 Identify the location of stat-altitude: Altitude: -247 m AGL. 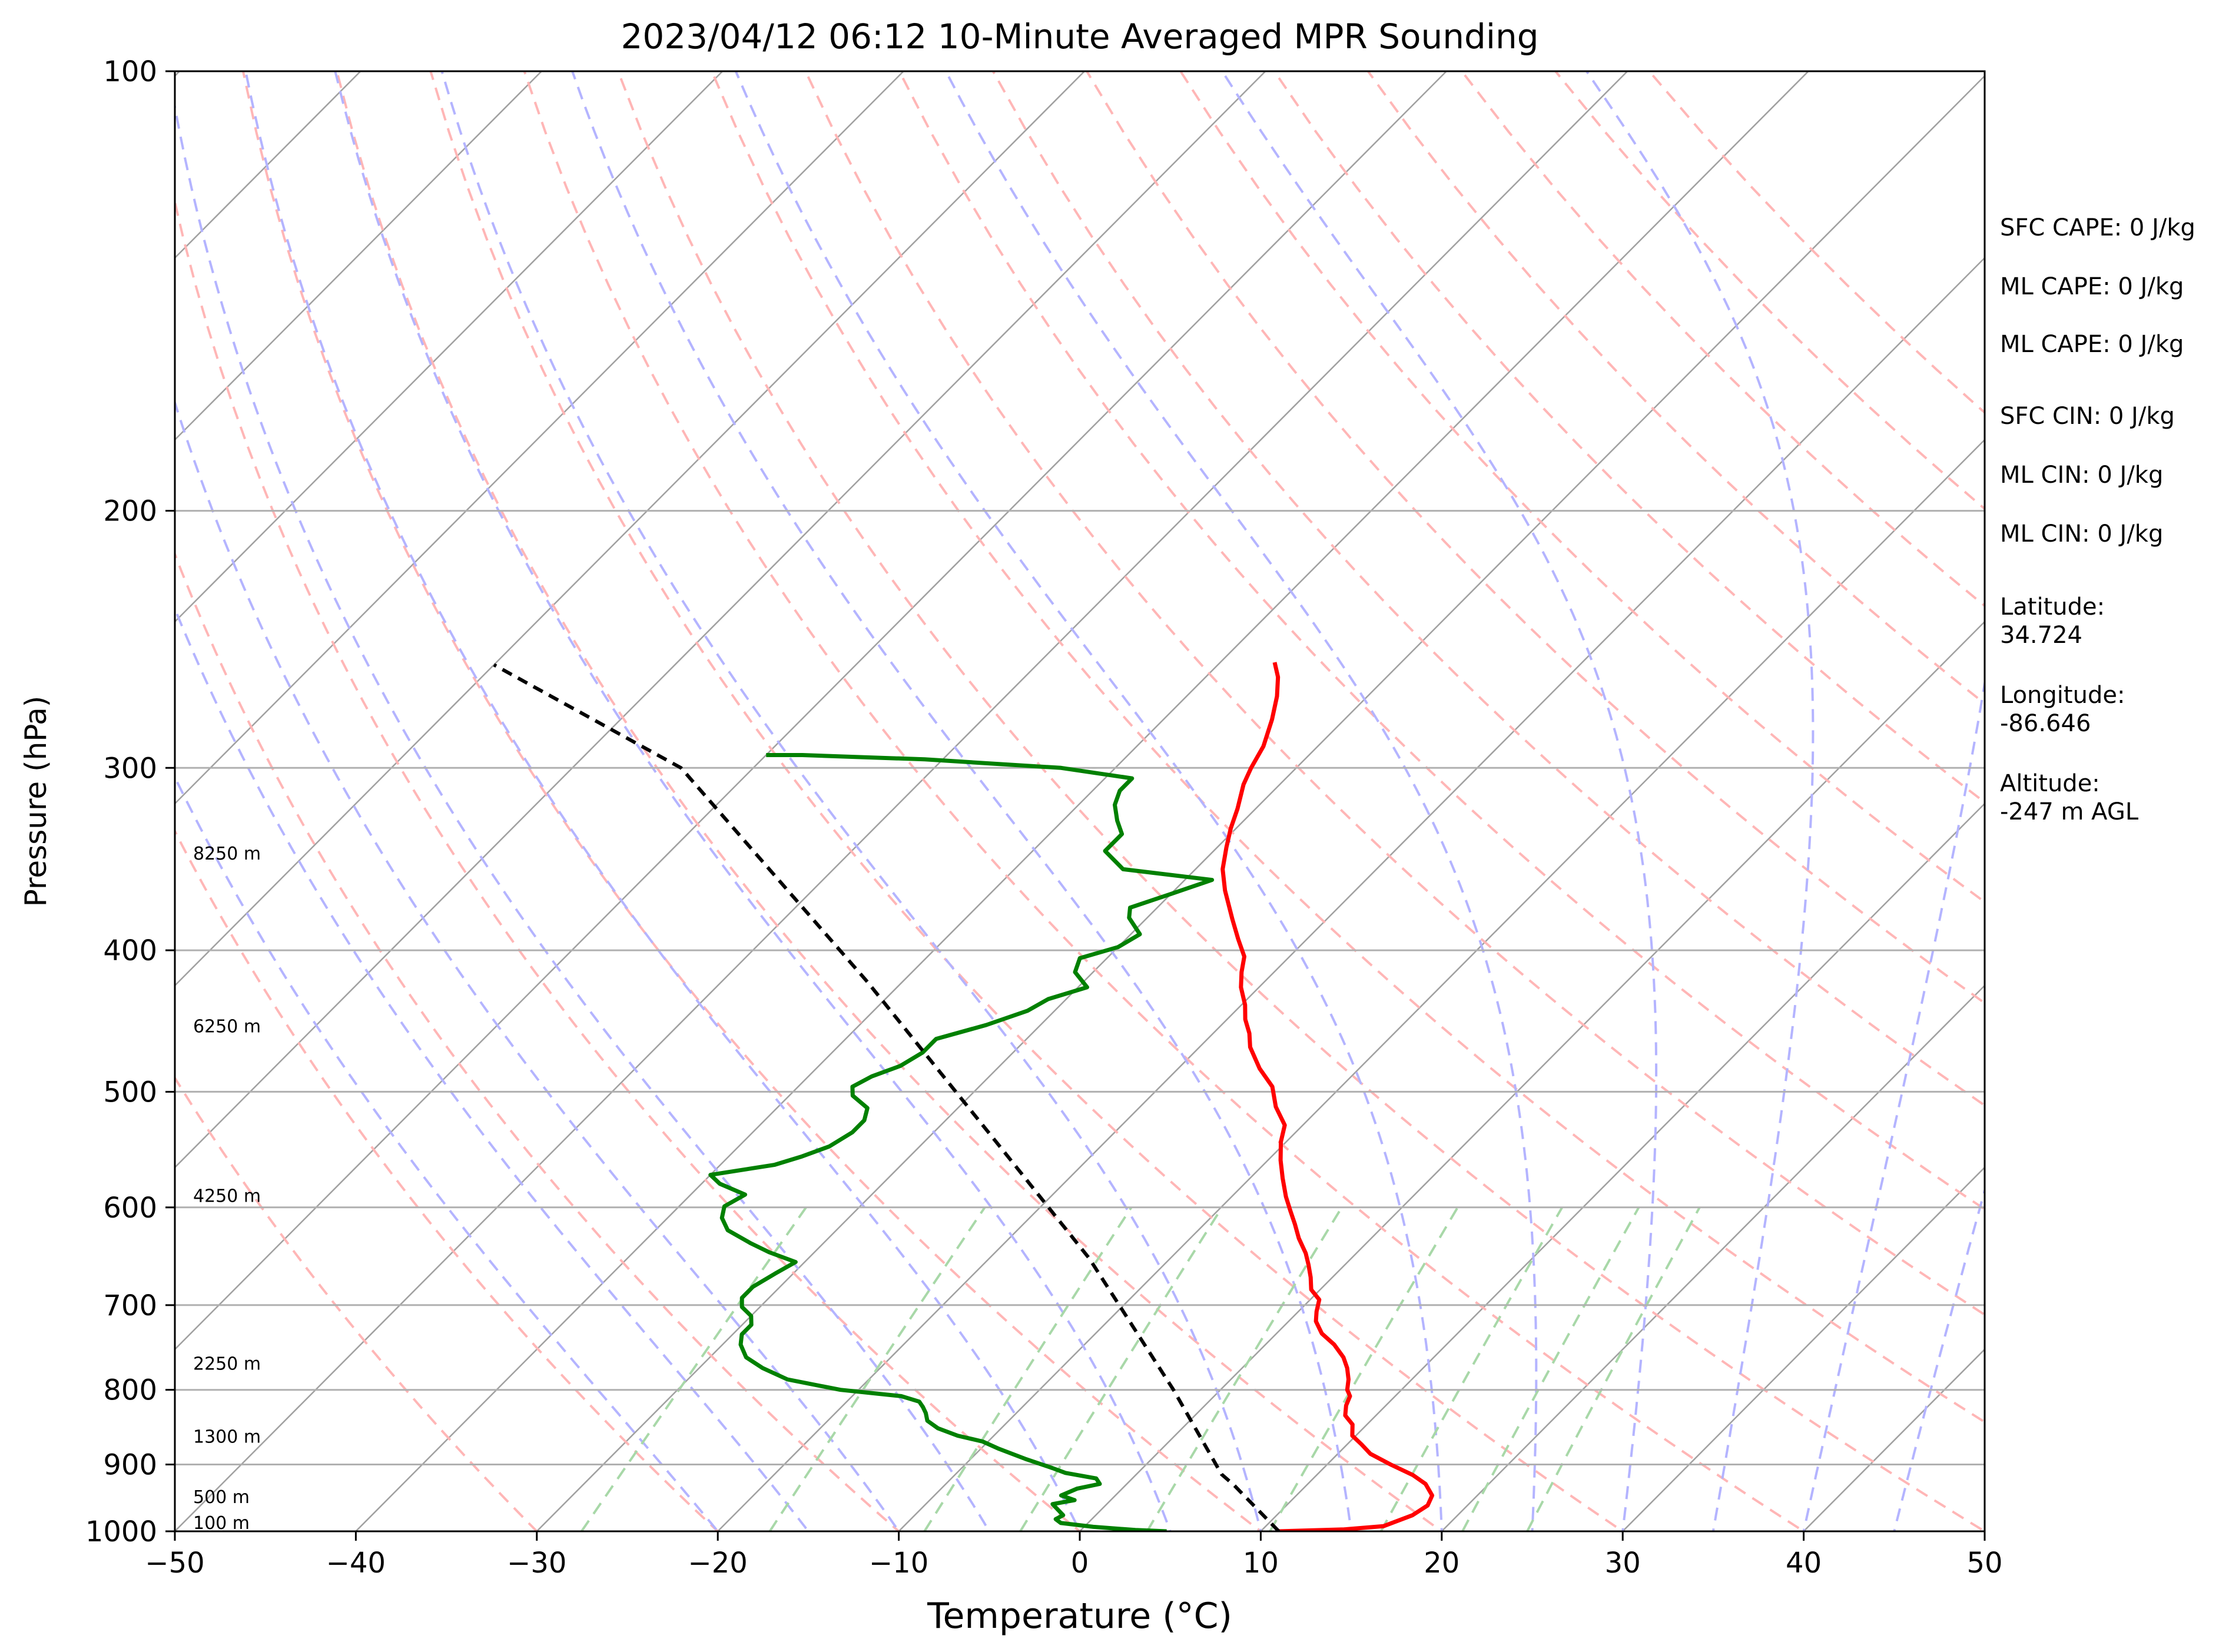
(2070, 797).